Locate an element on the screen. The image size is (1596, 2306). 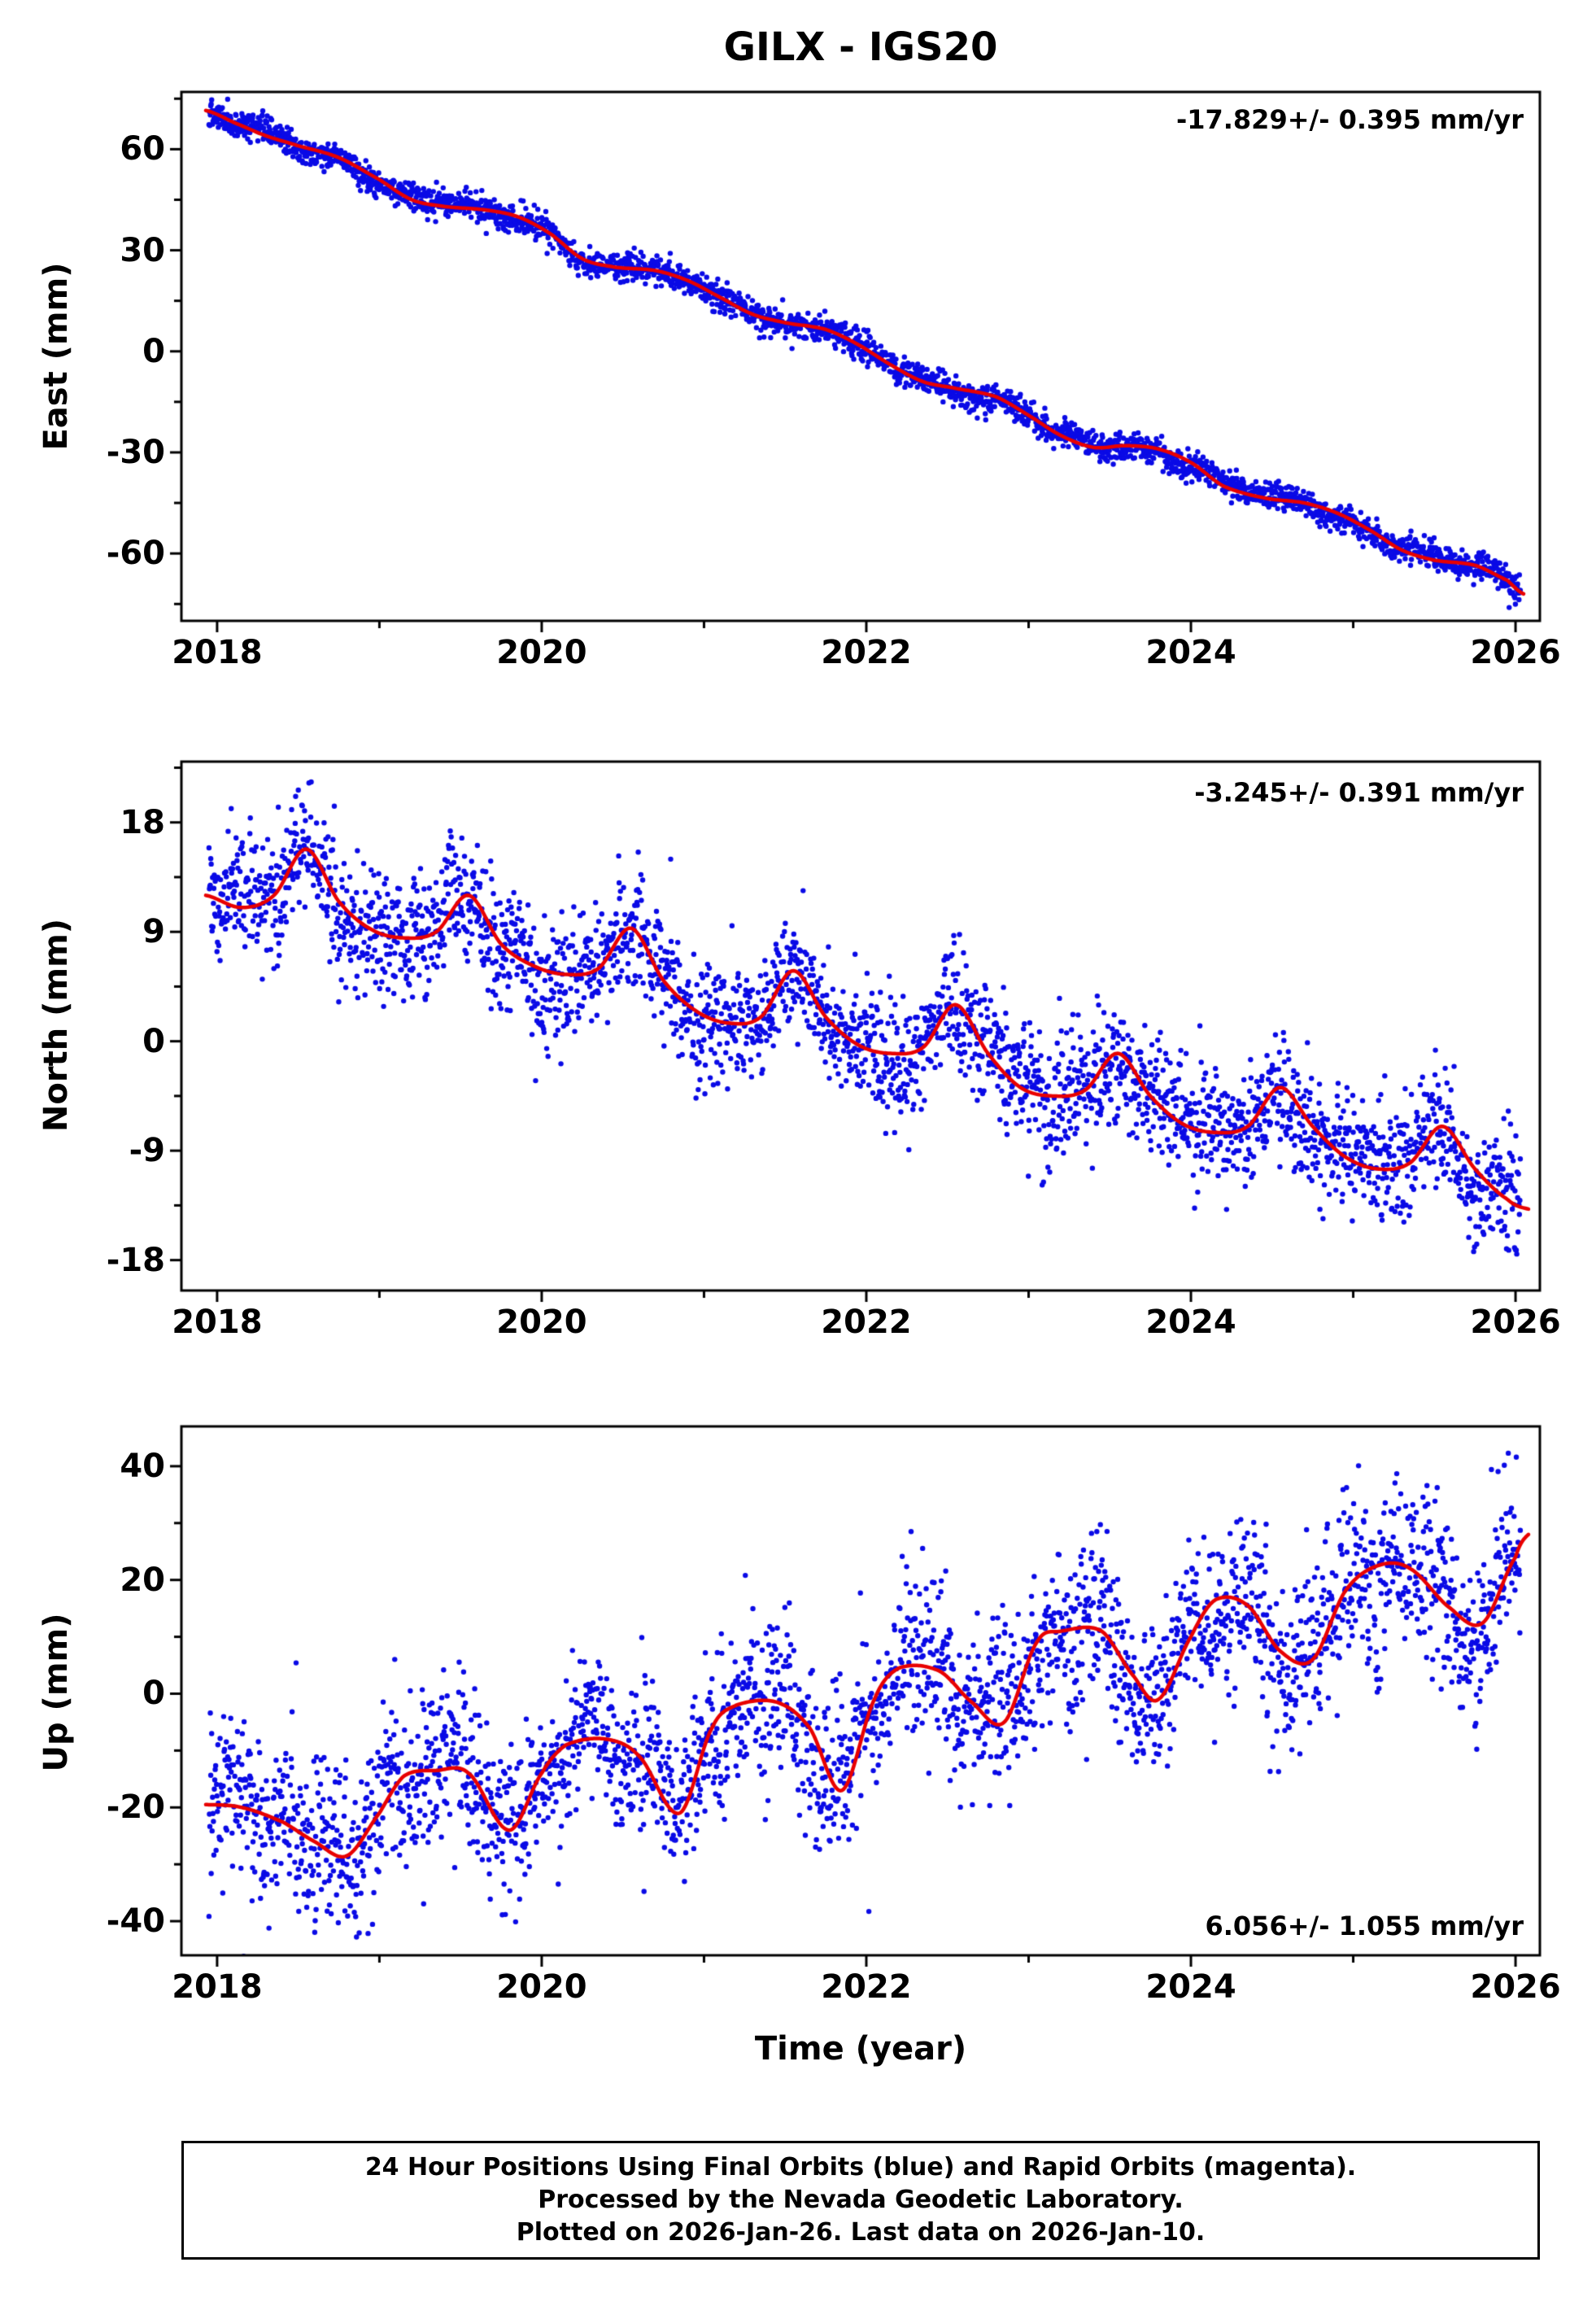
up-y-tick-label: 20 is located at coordinates (142, 1580).